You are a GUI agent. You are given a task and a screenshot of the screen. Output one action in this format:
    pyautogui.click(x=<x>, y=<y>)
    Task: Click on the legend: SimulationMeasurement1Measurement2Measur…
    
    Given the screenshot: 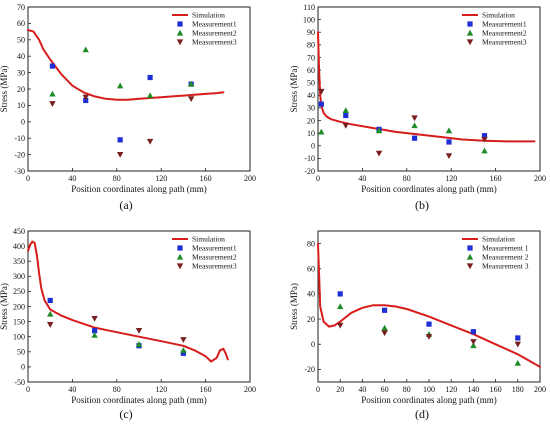 What is the action you would take?
    pyautogui.click(x=204, y=29)
    